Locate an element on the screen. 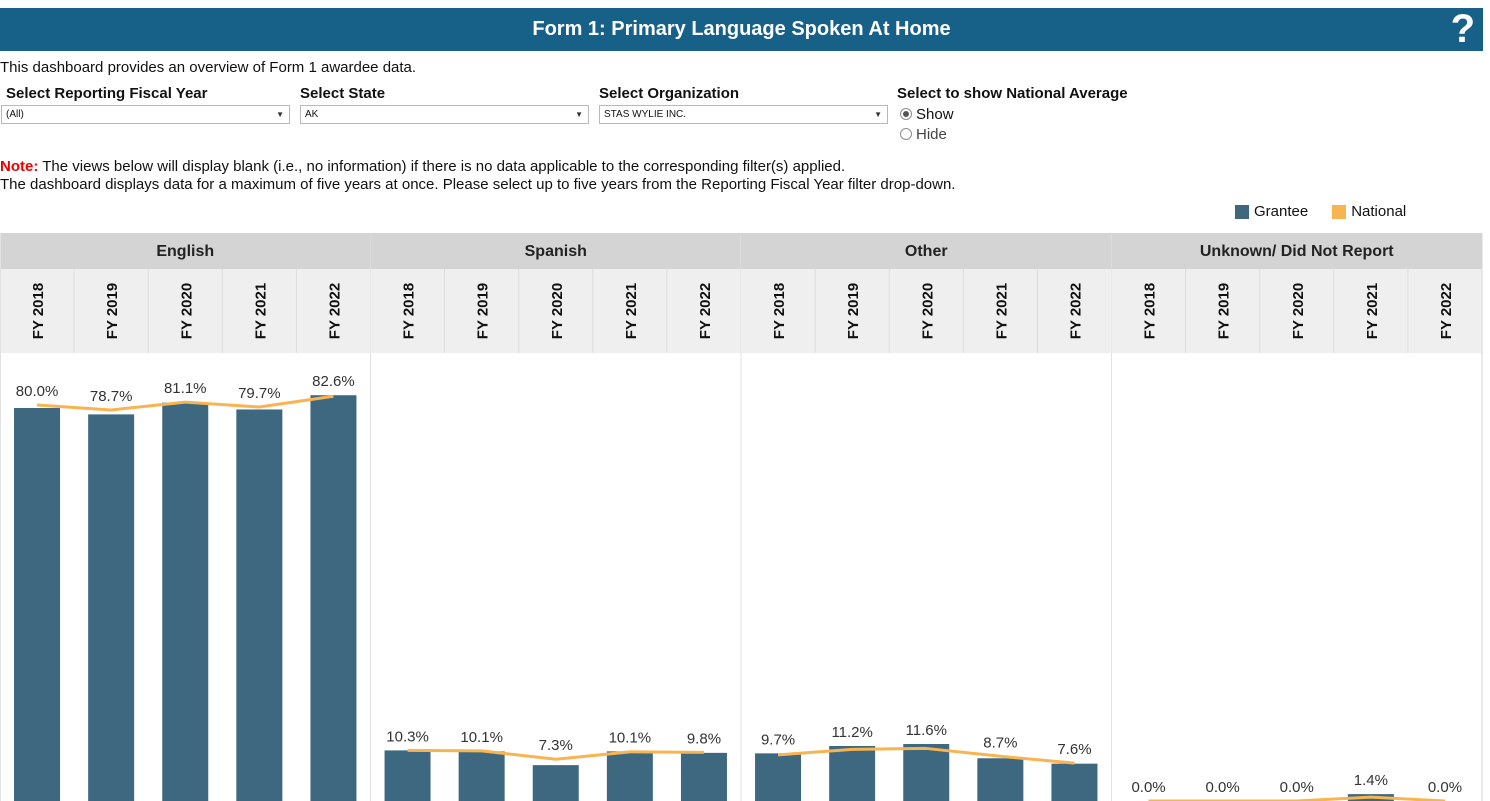 This screenshot has width=1490, height=801. tick-label-other-fy-2018: FY 2018 is located at coordinates (779, 311).